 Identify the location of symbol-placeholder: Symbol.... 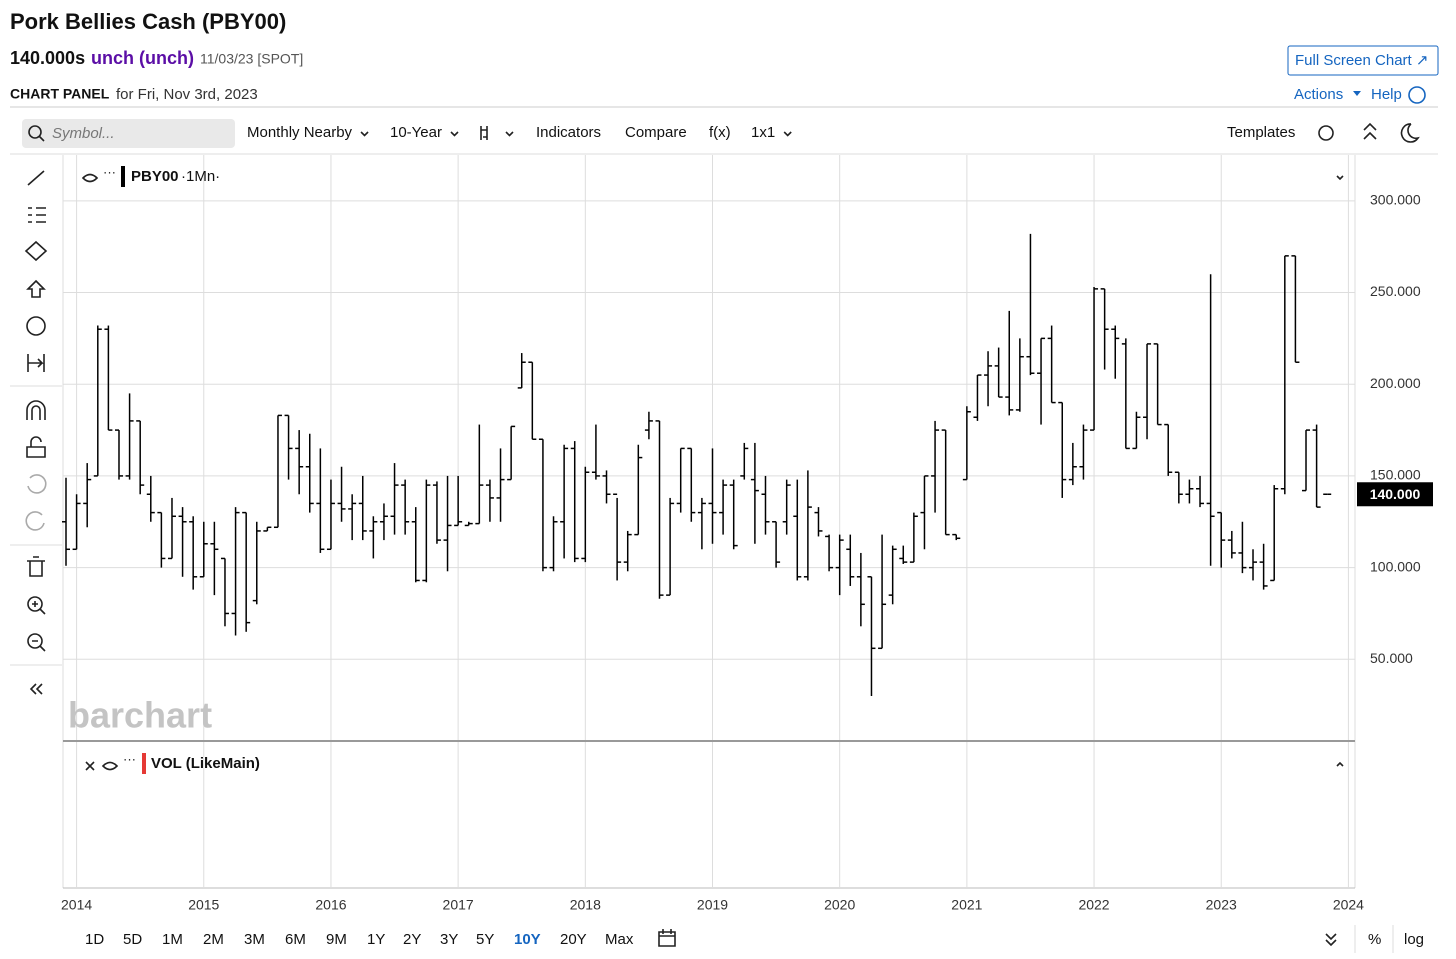
(83, 133).